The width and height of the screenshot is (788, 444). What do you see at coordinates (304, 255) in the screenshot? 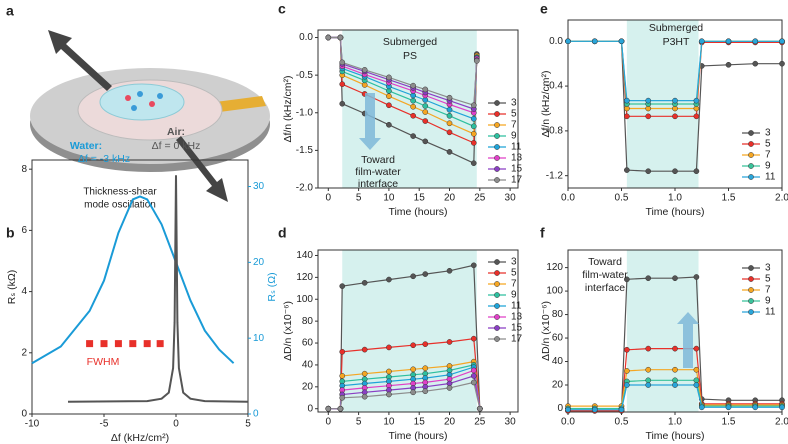
I see `y-tick-label: 140` at bounding box center [304, 255].